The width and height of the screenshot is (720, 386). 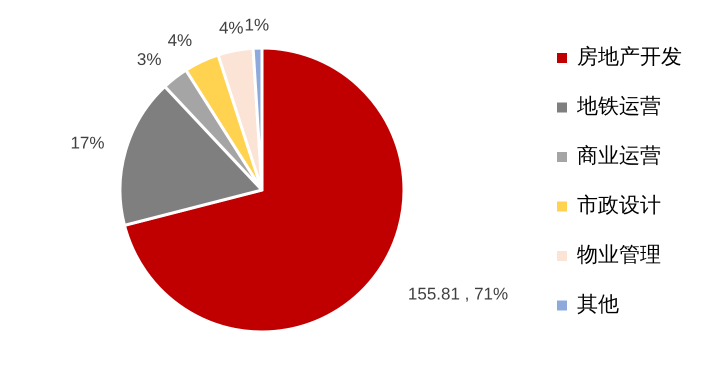 What do you see at coordinates (87, 143) in the screenshot?
I see `data-label: 17%` at bounding box center [87, 143].